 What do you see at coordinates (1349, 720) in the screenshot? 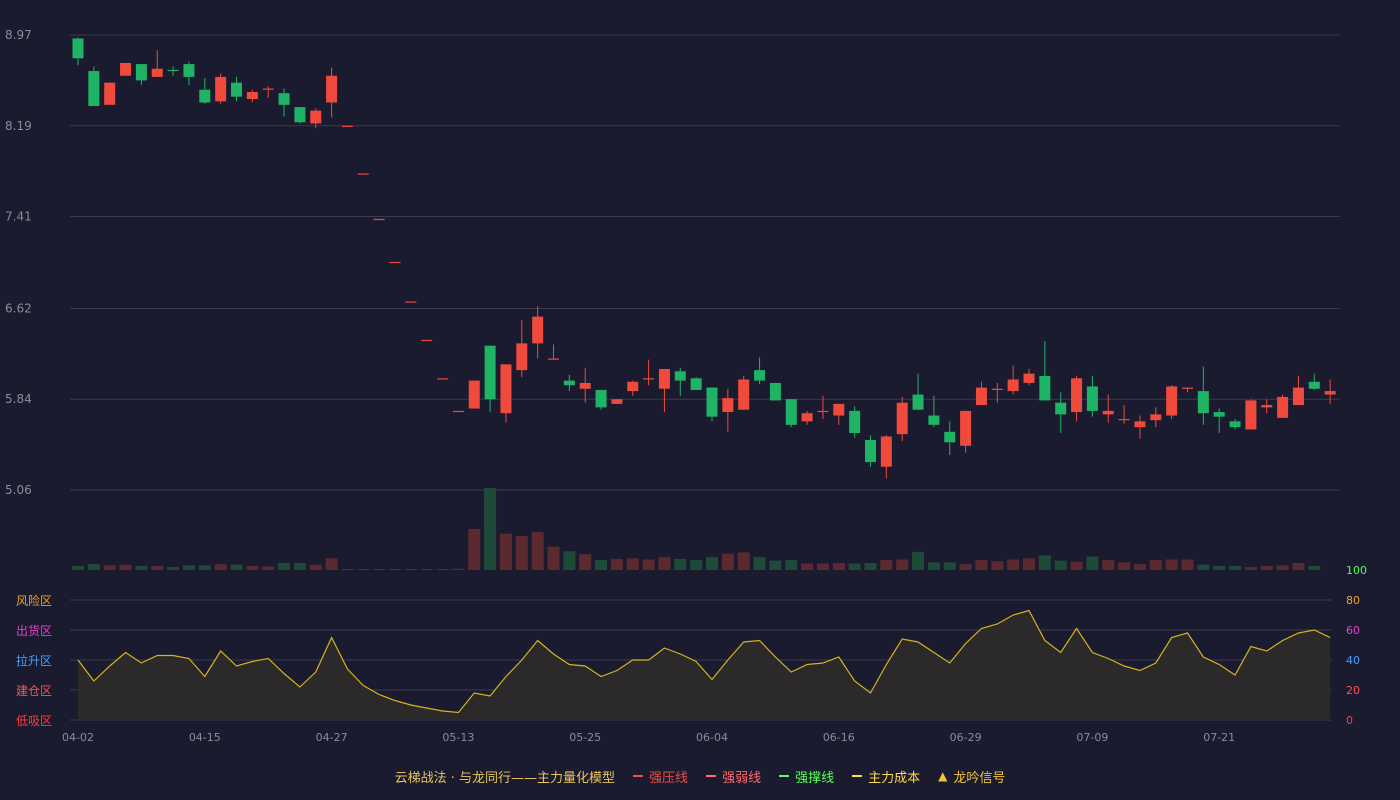
I see `osc-tick-label: 0` at bounding box center [1349, 720].